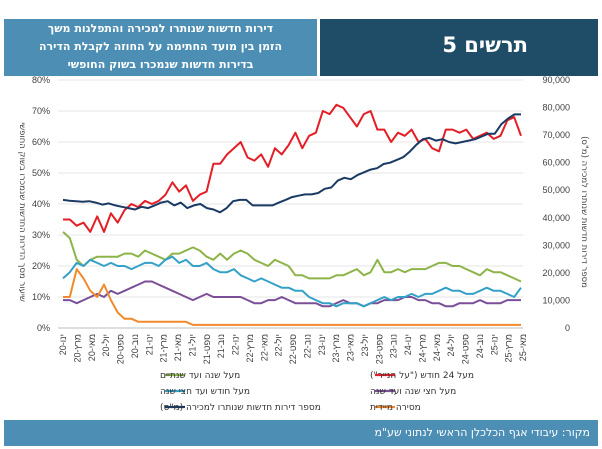  Describe the element at coordinates (365, 345) in the screenshot. I see `x-tick-label: יול-23` at that location.